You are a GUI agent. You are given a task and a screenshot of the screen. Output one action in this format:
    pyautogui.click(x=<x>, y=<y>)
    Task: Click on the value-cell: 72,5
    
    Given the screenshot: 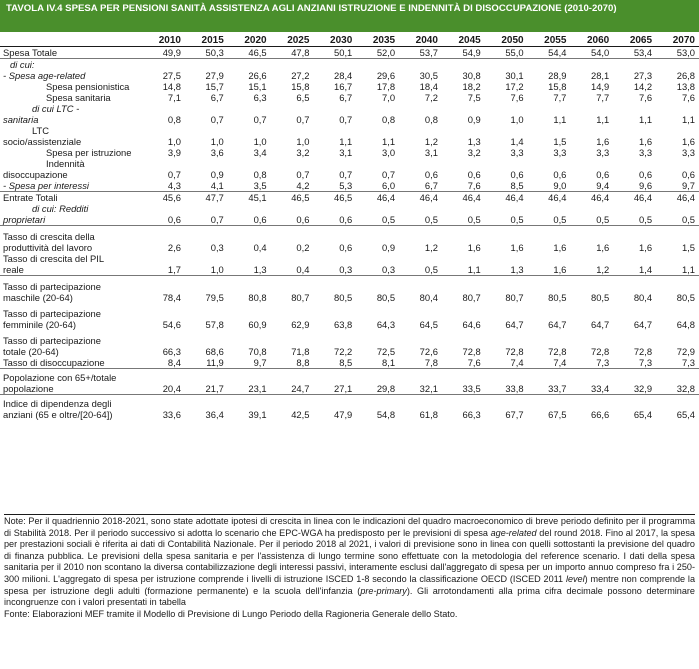 What is the action you would take?
    pyautogui.click(x=386, y=351)
    